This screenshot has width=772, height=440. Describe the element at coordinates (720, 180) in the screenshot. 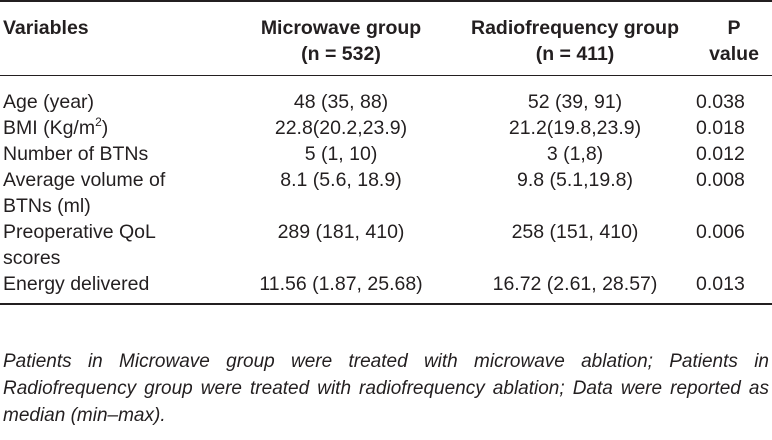

I see `cell-p-value: 0.008` at that location.